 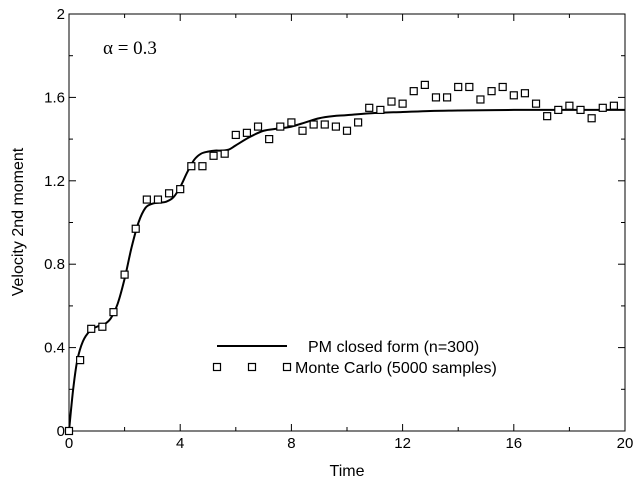 What do you see at coordinates (625, 443) in the screenshot?
I see `x-tick-label: 20` at bounding box center [625, 443].